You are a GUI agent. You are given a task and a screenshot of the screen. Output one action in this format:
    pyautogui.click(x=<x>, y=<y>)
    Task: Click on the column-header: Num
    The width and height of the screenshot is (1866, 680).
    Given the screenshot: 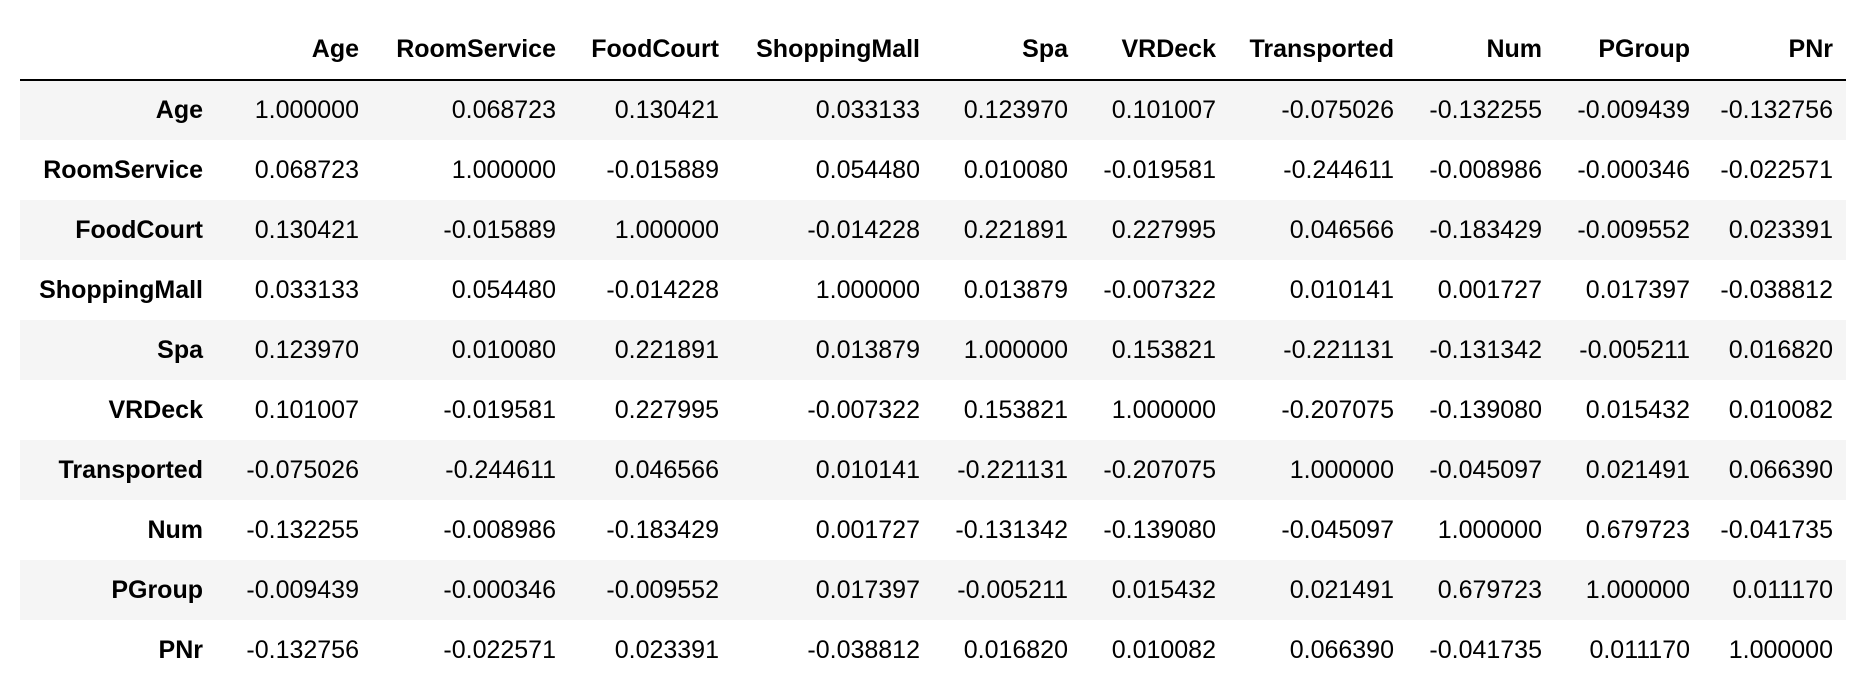 What is the action you would take?
    pyautogui.click(x=1481, y=50)
    